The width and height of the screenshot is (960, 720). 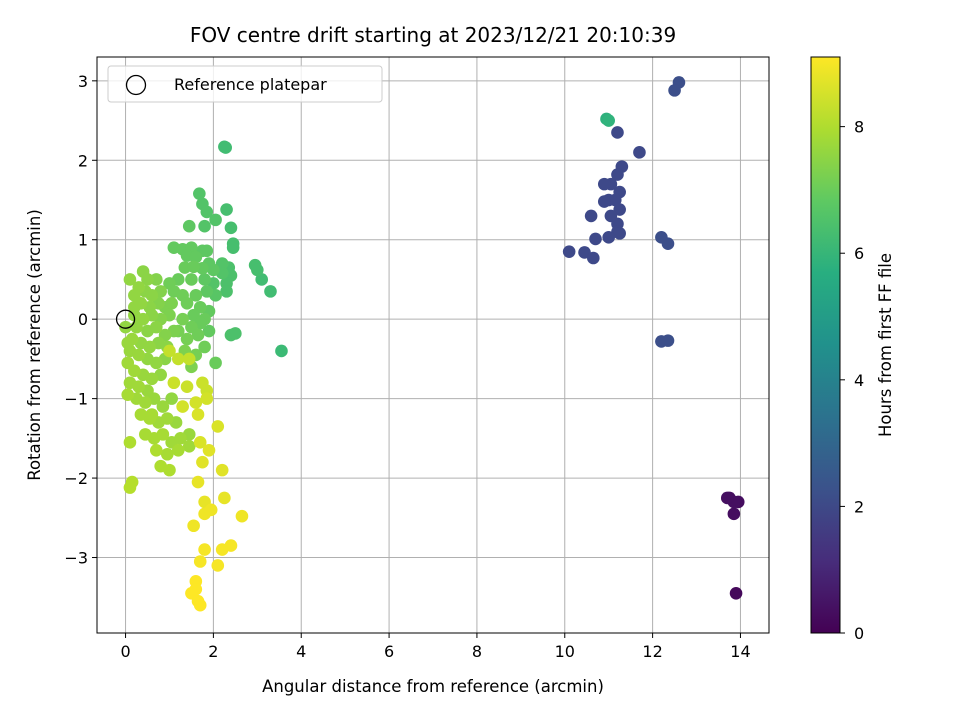 I want to click on reference-platepar-marker, so click(x=125, y=319).